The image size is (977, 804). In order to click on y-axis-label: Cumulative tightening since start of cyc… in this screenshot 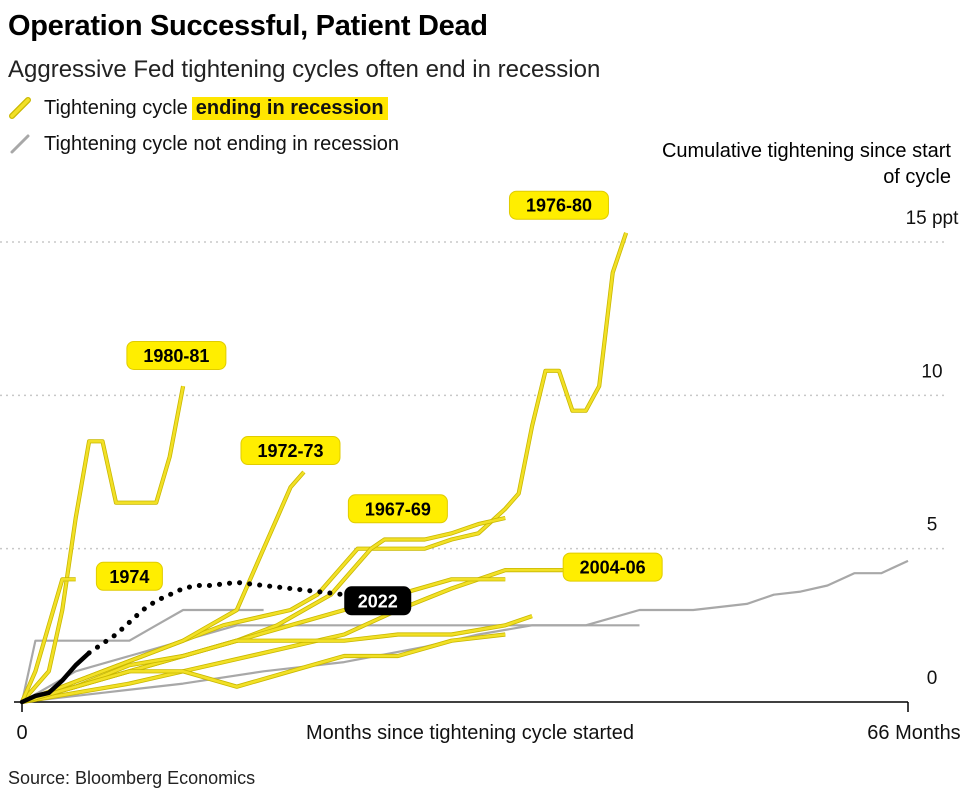, I will do `click(806, 164)`.